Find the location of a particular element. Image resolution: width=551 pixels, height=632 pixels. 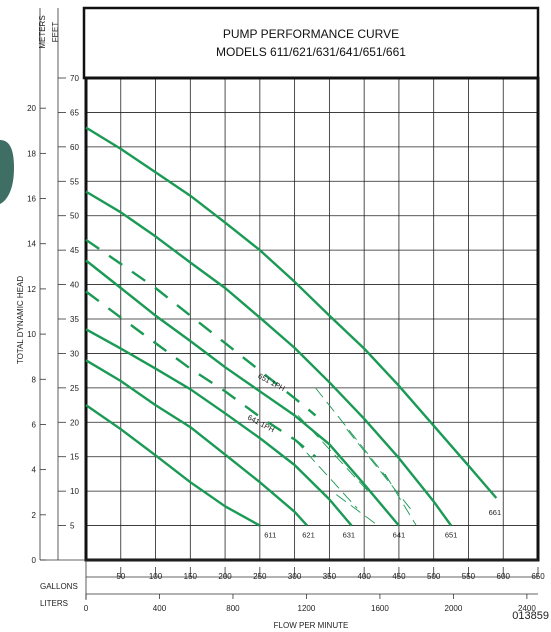

feet-tick-label-20: 20 is located at coordinates (74, 422).